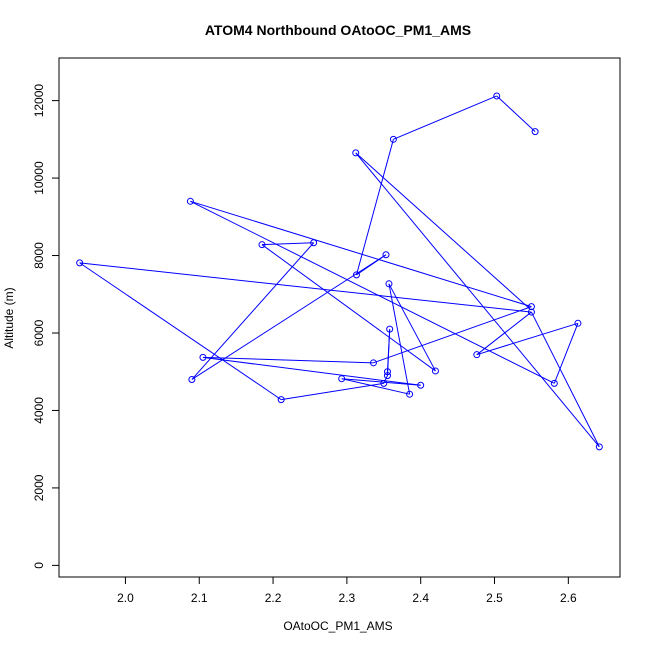 This screenshot has height=650, width=650. I want to click on y-axis-label: Altitude (m), so click(9, 317).